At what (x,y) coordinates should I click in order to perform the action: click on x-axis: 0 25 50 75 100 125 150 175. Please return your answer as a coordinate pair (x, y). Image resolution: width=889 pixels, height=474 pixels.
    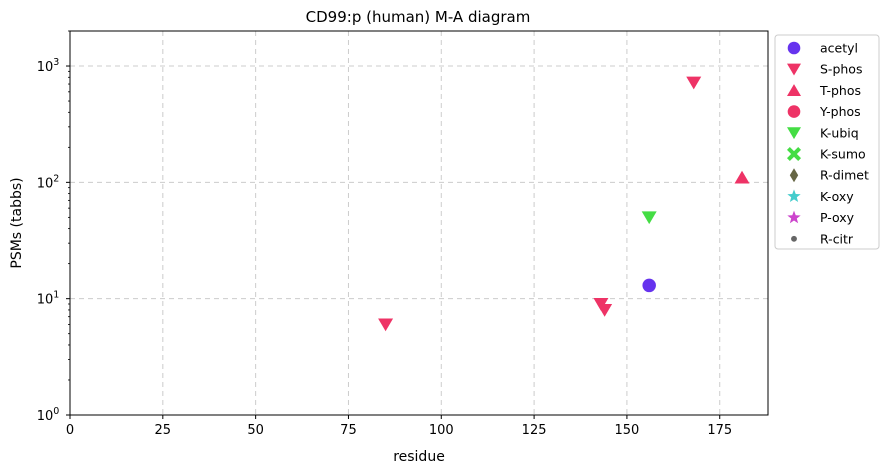
    Looking at the image, I should click on (399, 426).